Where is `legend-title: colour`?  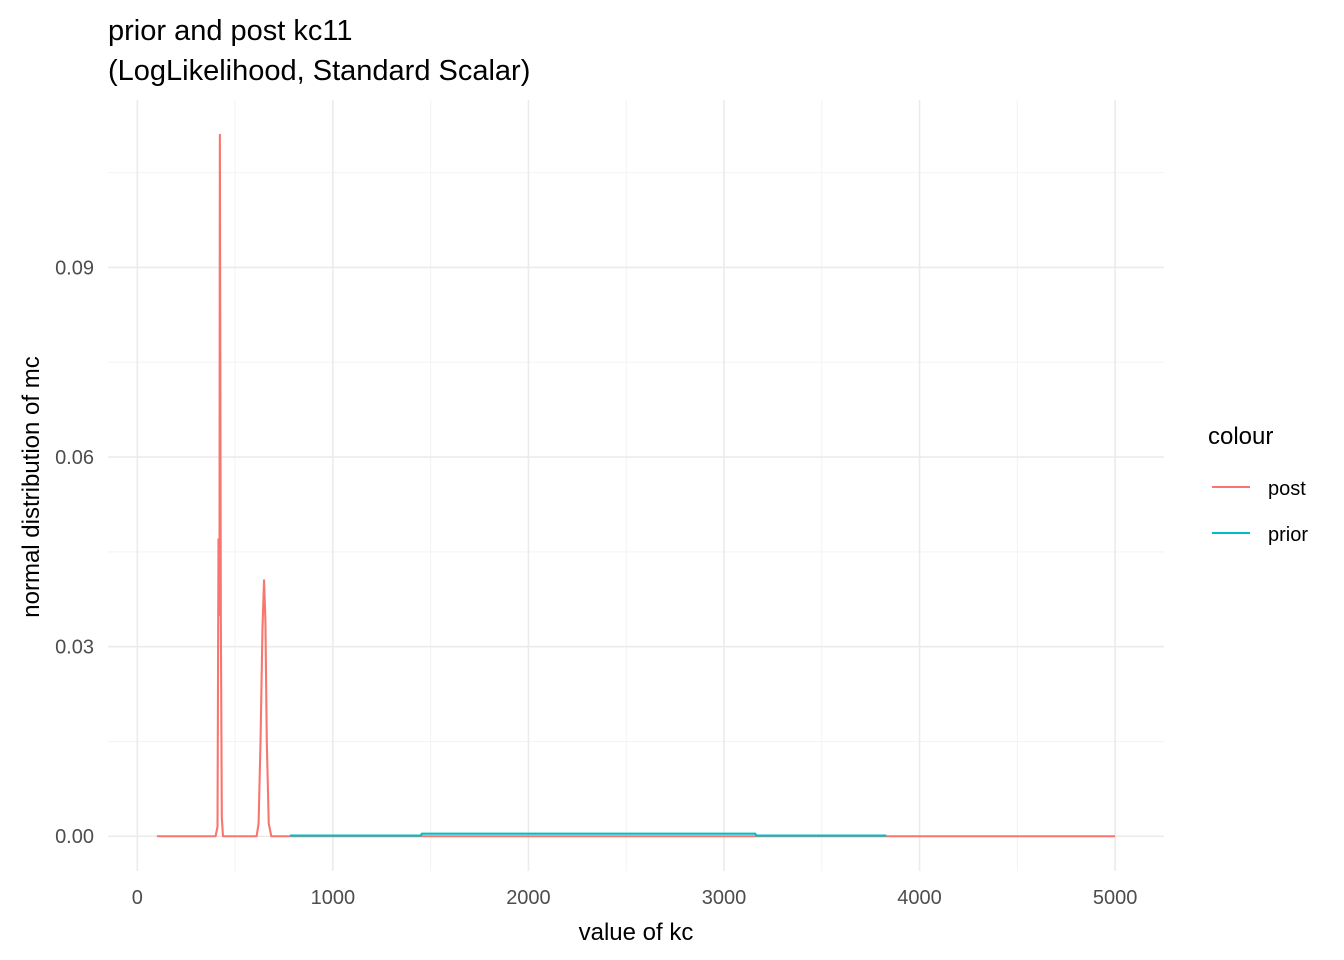
legend-title: colour is located at coordinates (1240, 436).